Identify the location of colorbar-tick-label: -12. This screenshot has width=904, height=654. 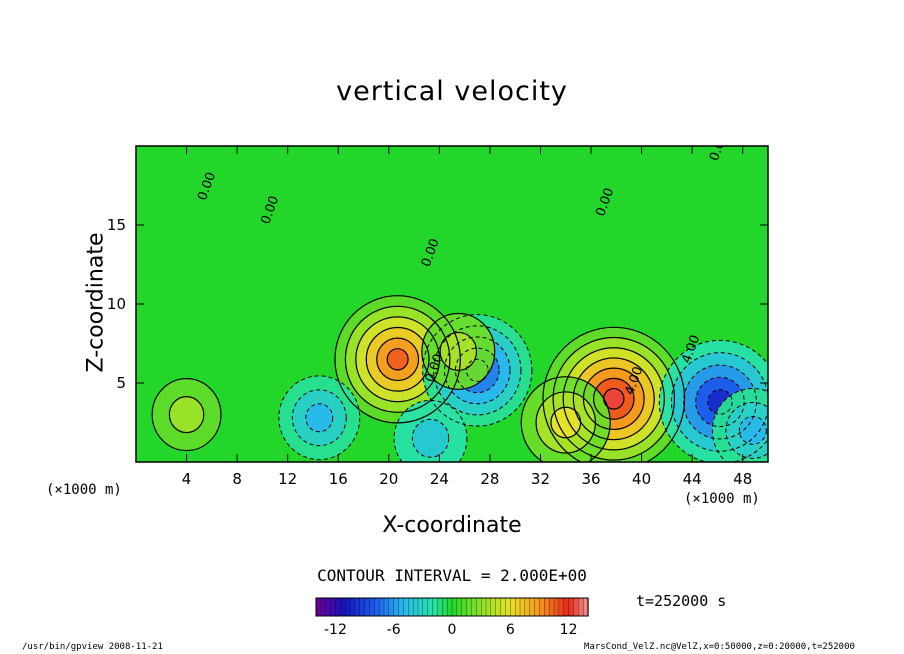
(335, 630).